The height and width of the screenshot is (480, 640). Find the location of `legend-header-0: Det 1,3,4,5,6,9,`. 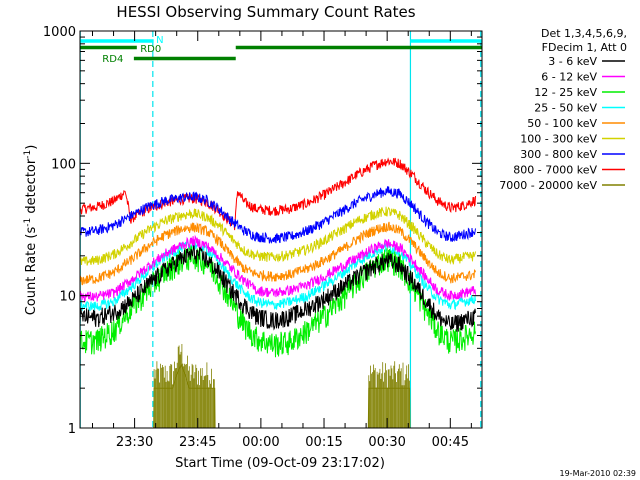

legend-header-0: Det 1,3,4,5,6,9, is located at coordinates (584, 33).